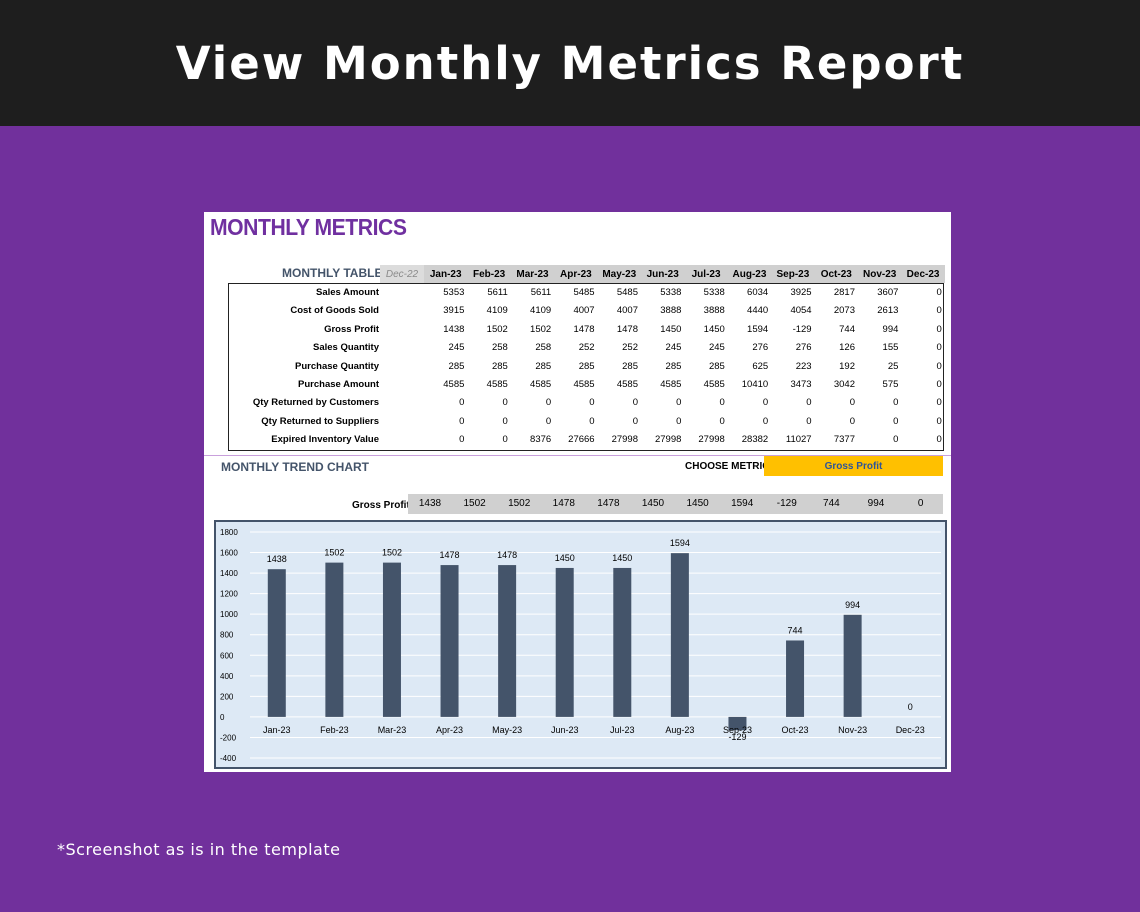  I want to click on table-cell: 5353, so click(454, 292).